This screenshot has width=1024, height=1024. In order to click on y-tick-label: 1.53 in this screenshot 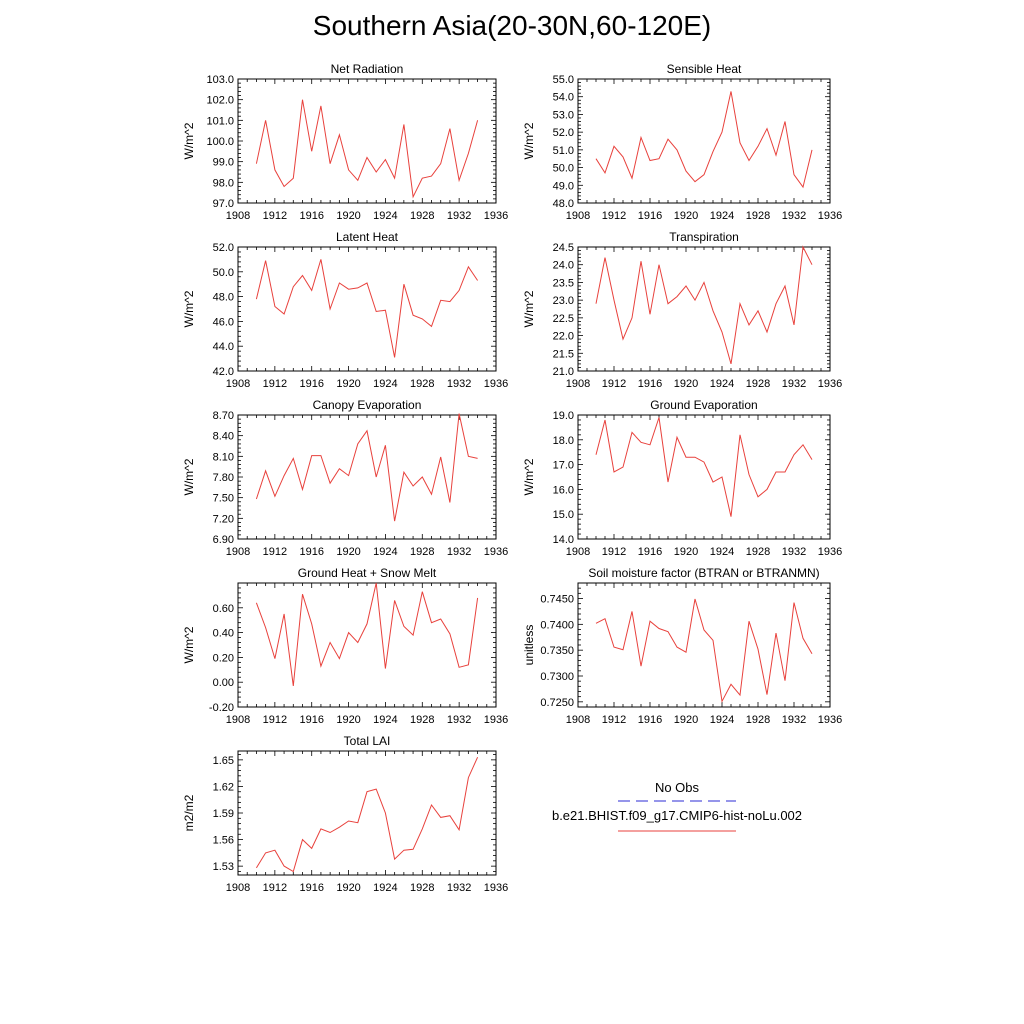, I will do `click(223, 867)`.